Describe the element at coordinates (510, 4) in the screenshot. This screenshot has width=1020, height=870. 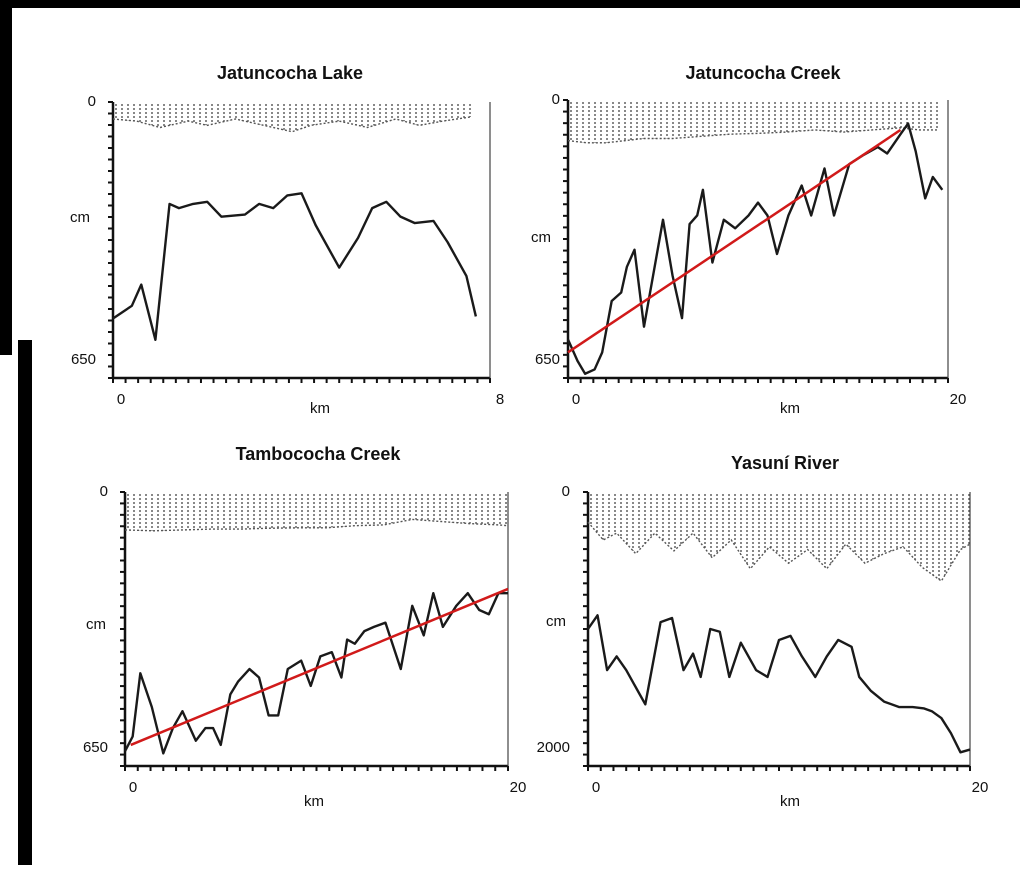
I see `frame-top-border` at that location.